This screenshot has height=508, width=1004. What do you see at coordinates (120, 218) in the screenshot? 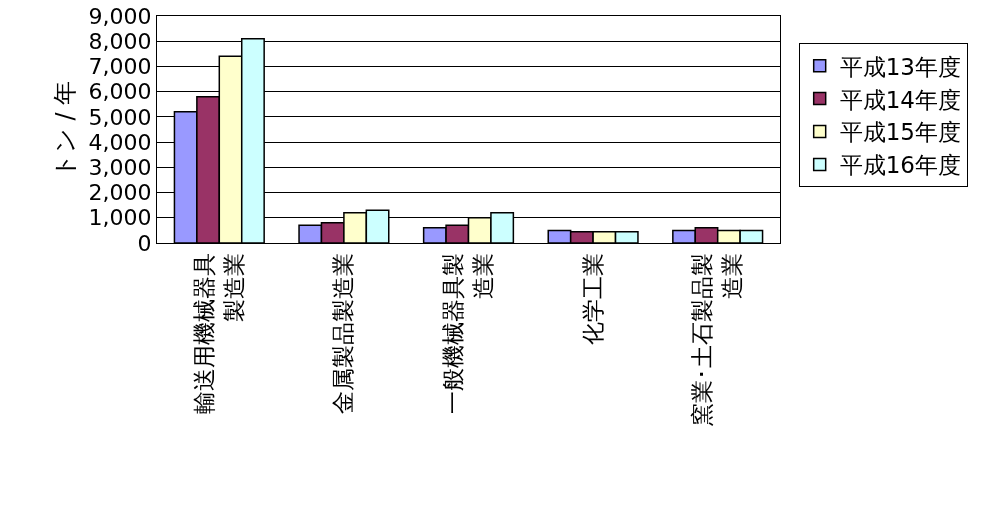
I see `y-tick-label: 1,000` at bounding box center [120, 218].